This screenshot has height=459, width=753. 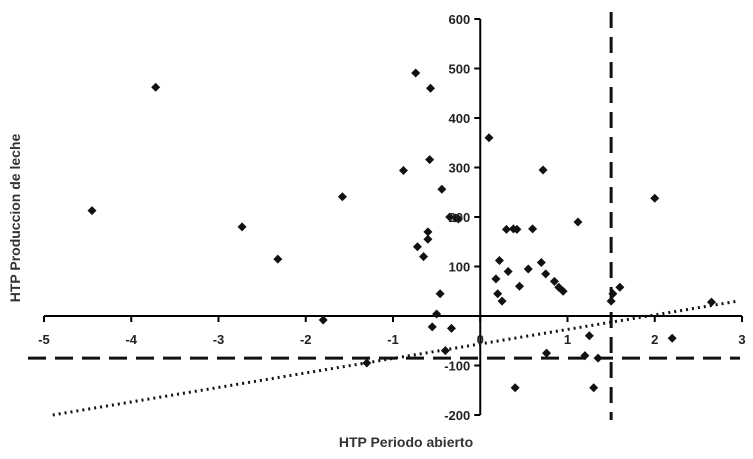 What do you see at coordinates (654, 339) in the screenshot?
I see `x-tick-label: 2` at bounding box center [654, 339].